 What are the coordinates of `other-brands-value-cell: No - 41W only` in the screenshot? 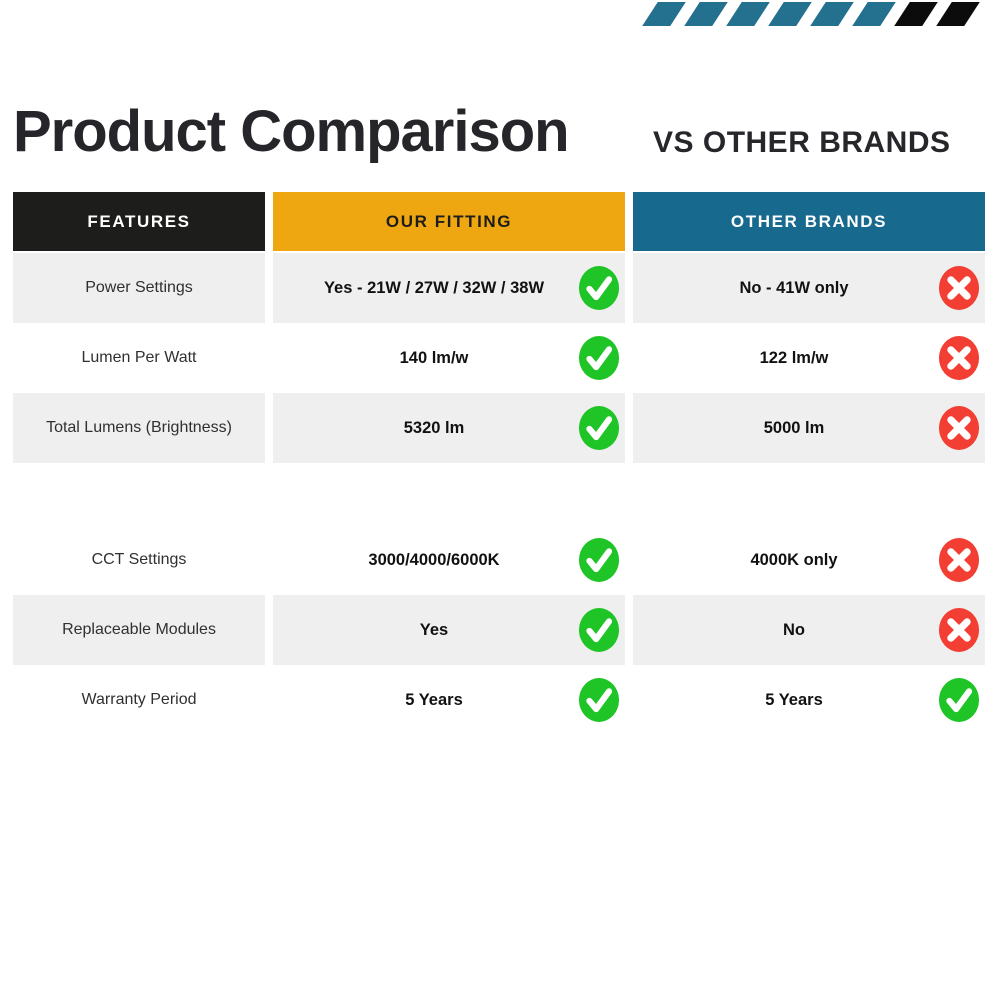 It's located at (809, 288).